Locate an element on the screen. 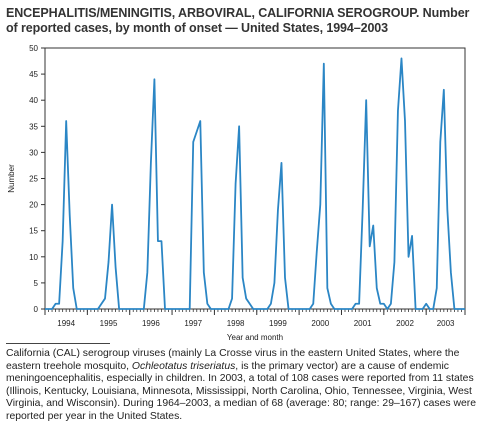  y-tick-label: 35 is located at coordinates (33, 126).